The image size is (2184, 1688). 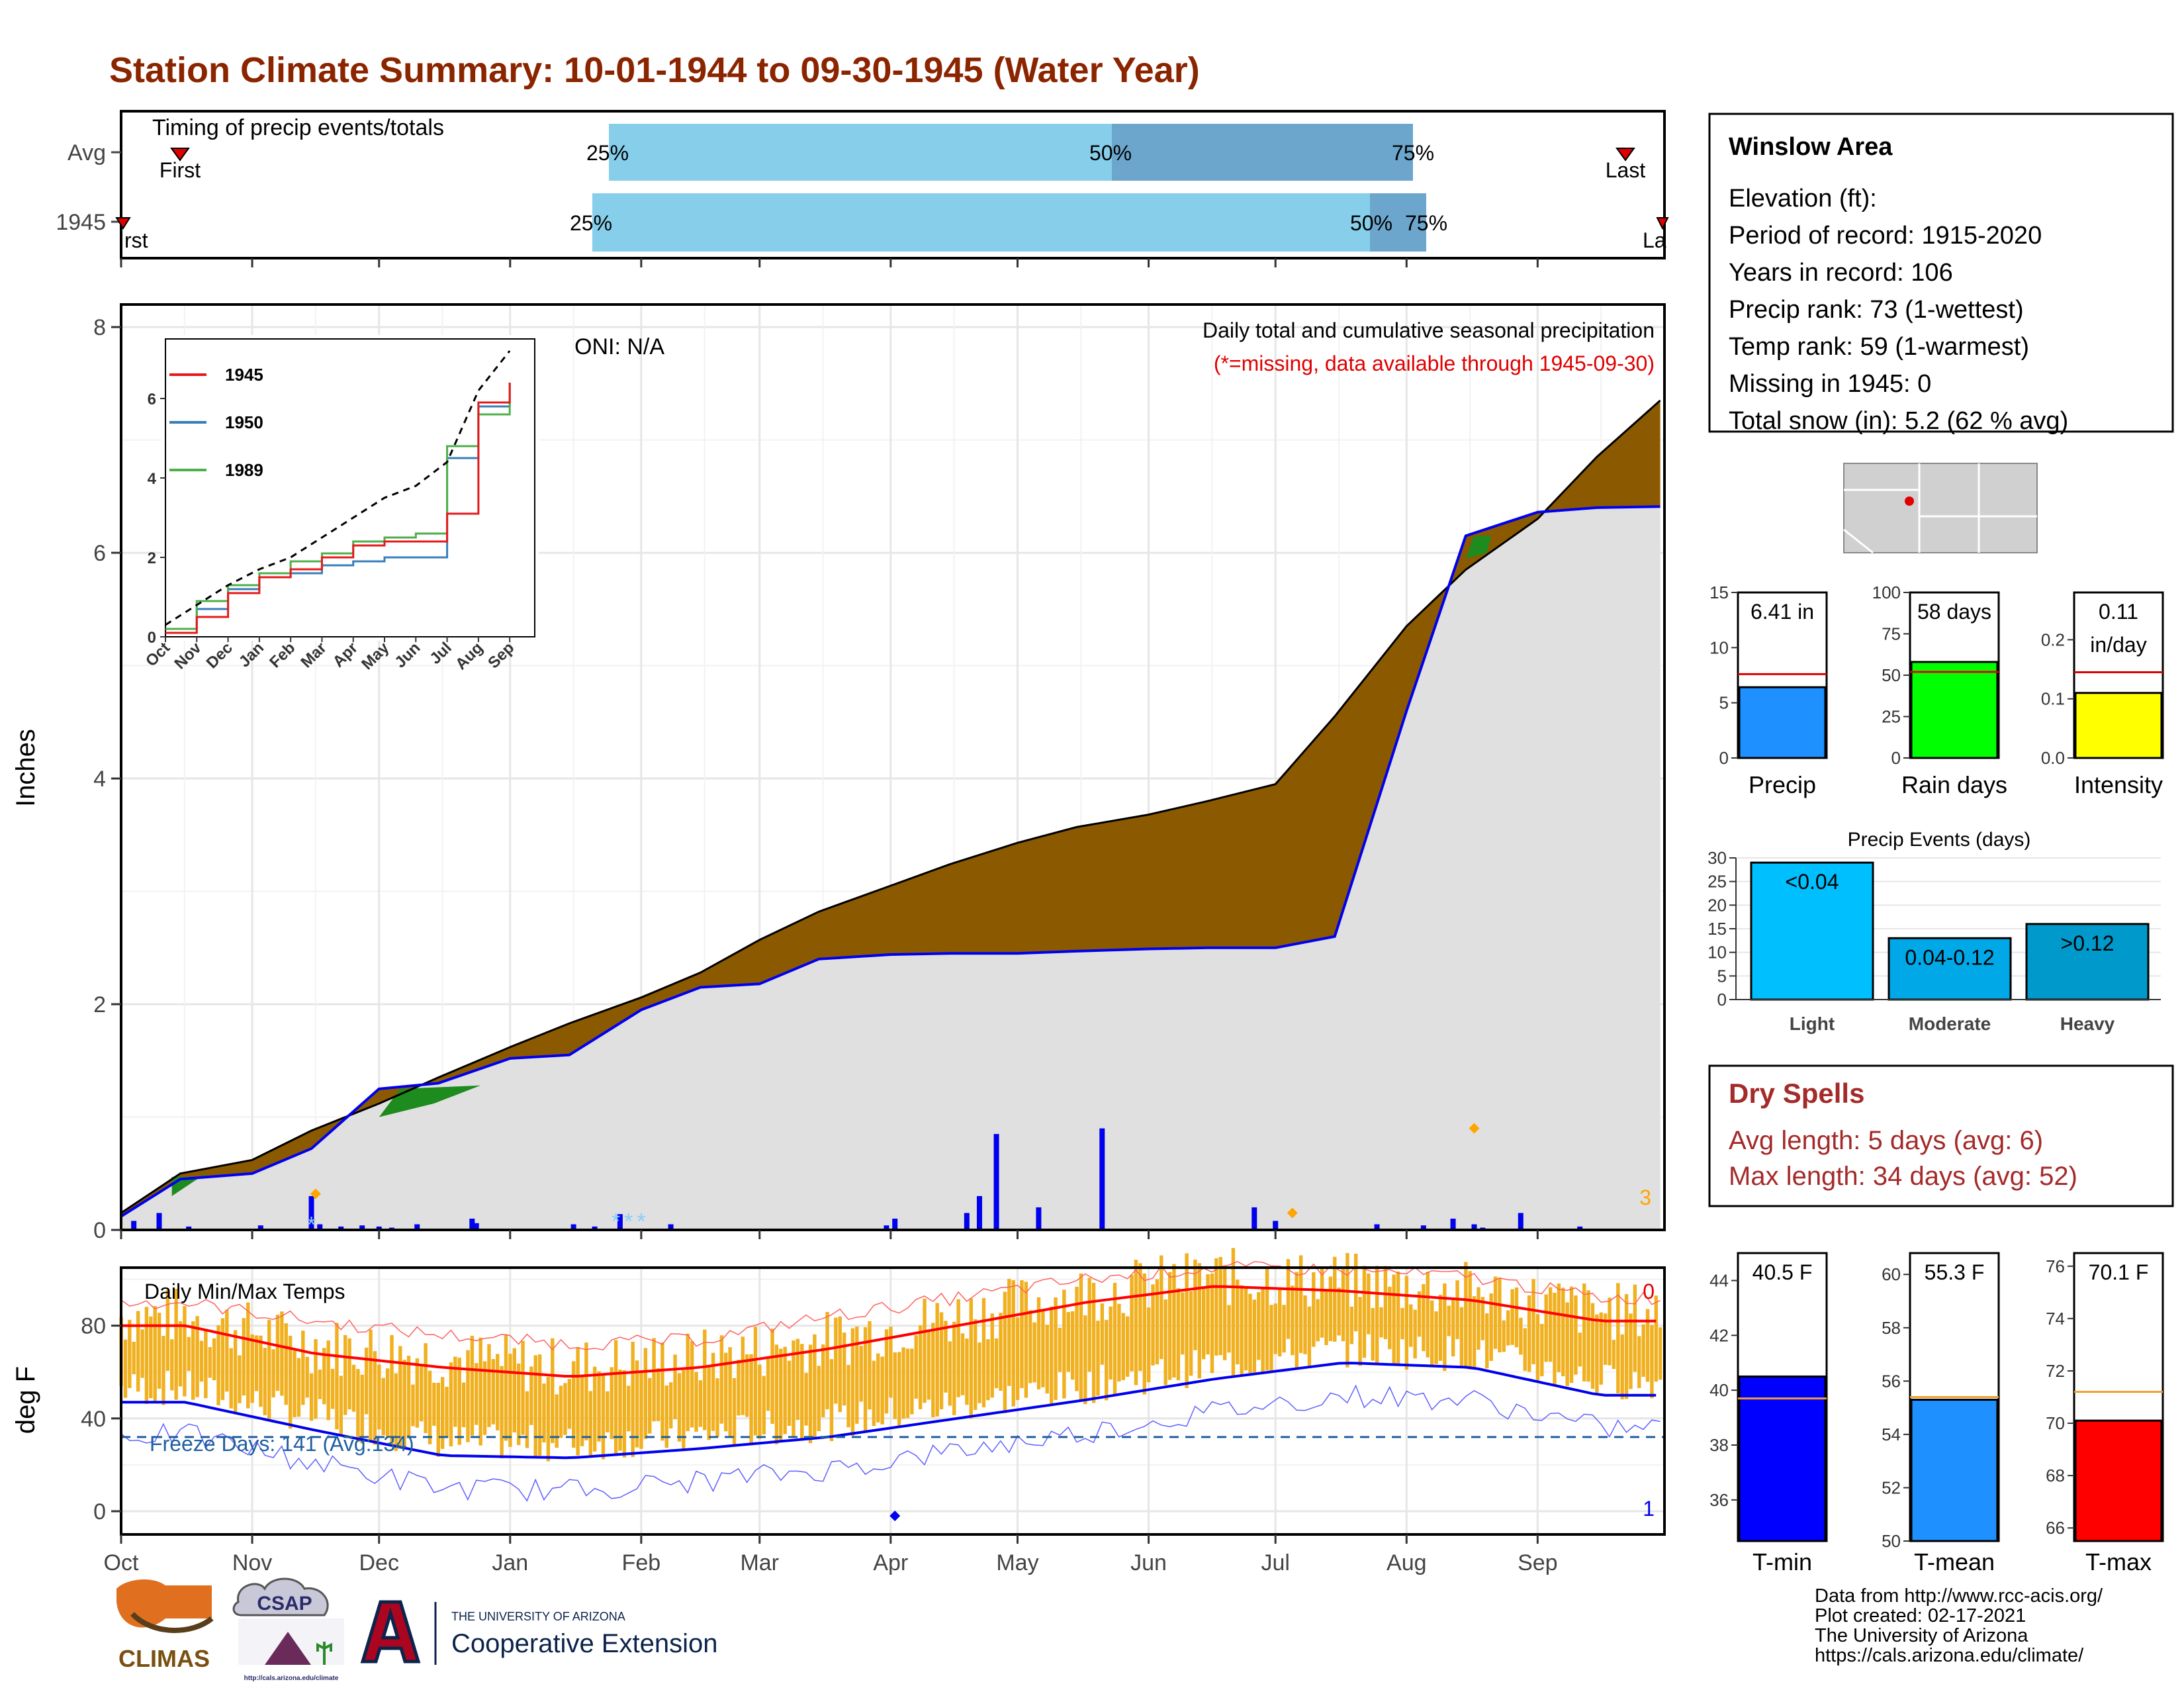 What do you see at coordinates (1891, 1541) in the screenshot?
I see `temp-bar-y-tick-label: 50` at bounding box center [1891, 1541].